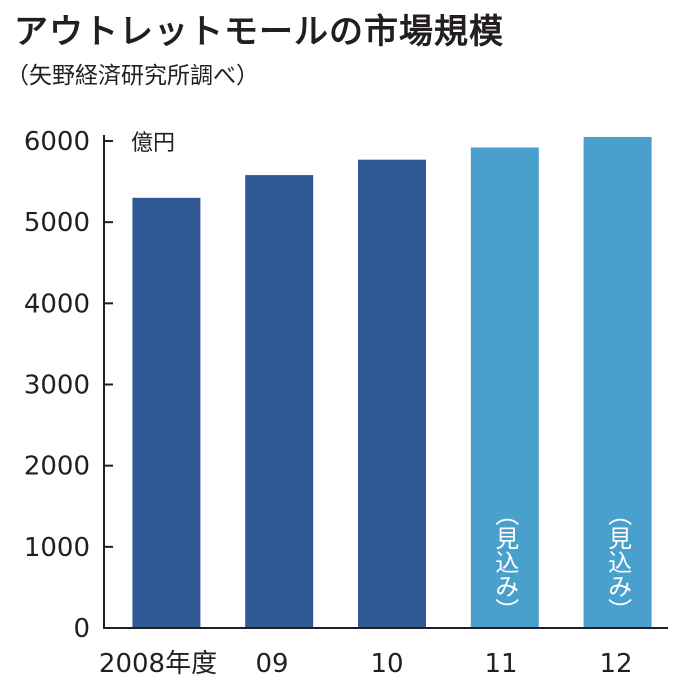  What do you see at coordinates (271, 664) in the screenshot?
I see `x-tick-label: 09` at bounding box center [271, 664].